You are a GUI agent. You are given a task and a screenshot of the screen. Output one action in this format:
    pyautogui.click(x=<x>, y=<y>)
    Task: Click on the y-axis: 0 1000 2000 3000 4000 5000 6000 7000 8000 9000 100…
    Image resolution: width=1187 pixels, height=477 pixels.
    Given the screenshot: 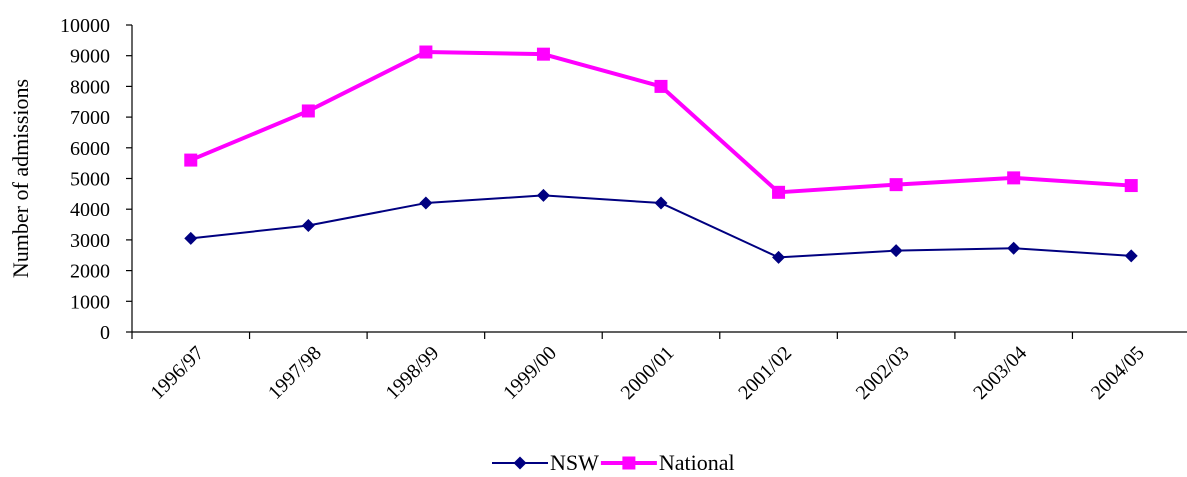 What is the action you would take?
    pyautogui.click(x=96, y=179)
    